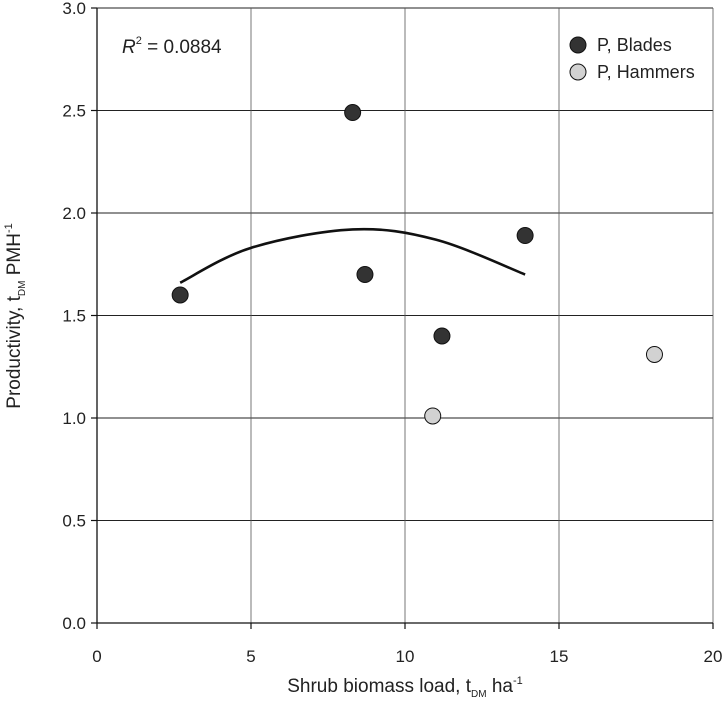 The height and width of the screenshot is (701, 722). What do you see at coordinates (96, 656) in the screenshot?
I see `x-tick-label: 0` at bounding box center [96, 656].